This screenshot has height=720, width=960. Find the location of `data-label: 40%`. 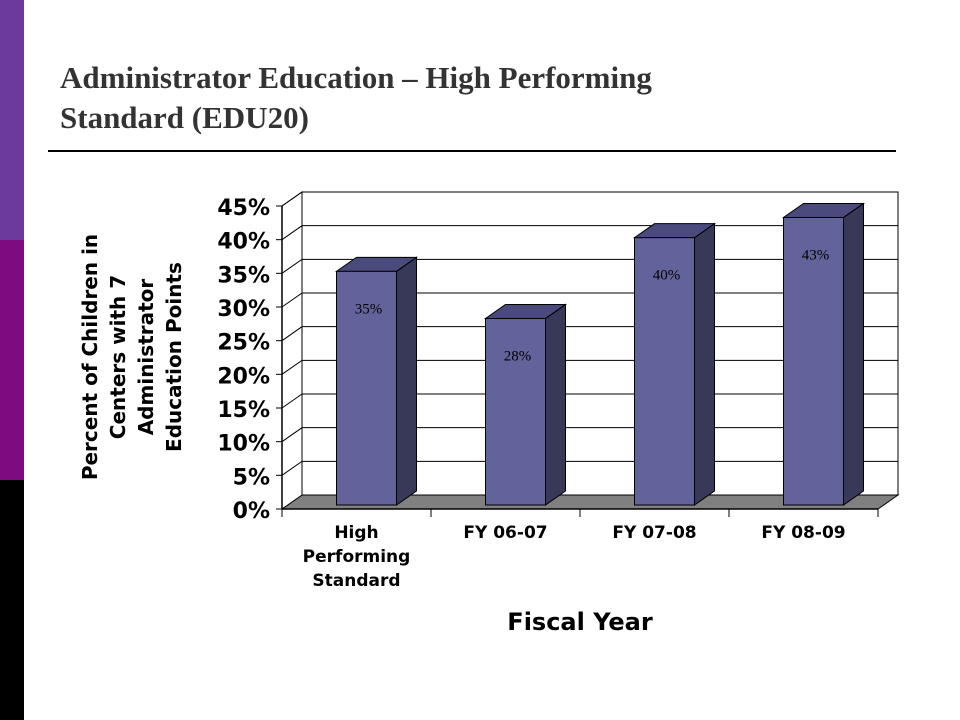

data-label: 40% is located at coordinates (667, 276).